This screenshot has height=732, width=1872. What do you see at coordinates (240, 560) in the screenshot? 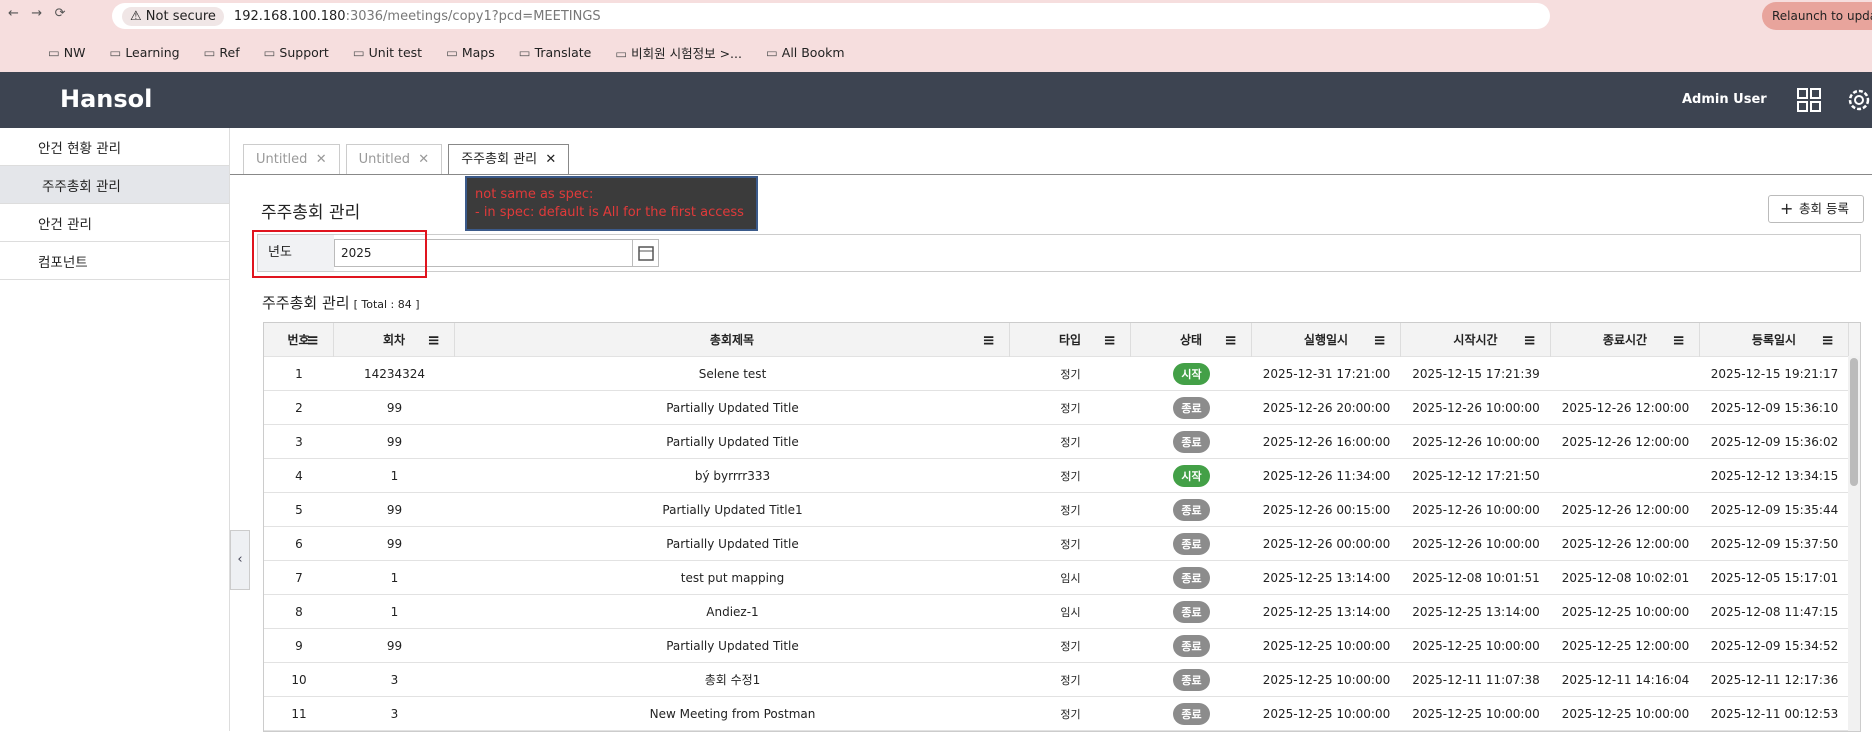
I see `collapse-button: ‹` at bounding box center [240, 560].